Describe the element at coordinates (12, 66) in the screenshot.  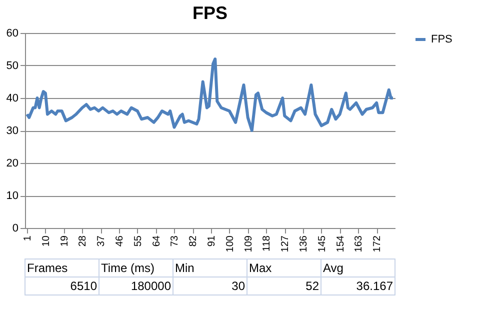
I see `y-tick-label: 50` at that location.